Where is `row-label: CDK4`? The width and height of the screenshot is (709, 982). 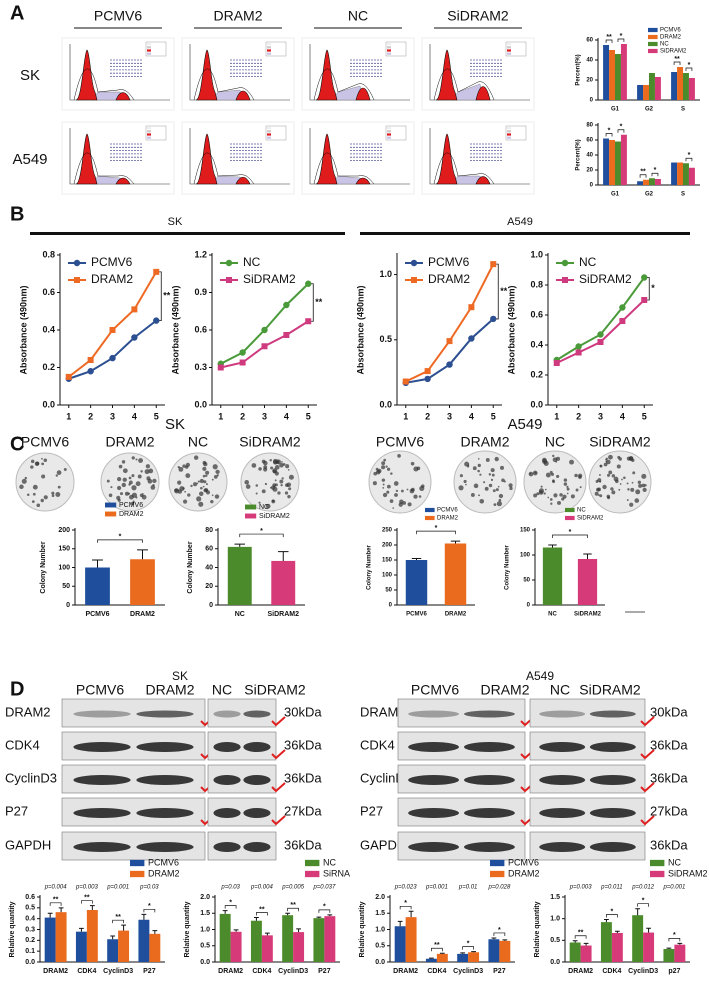
row-label: CDK4 is located at coordinates (22, 744).